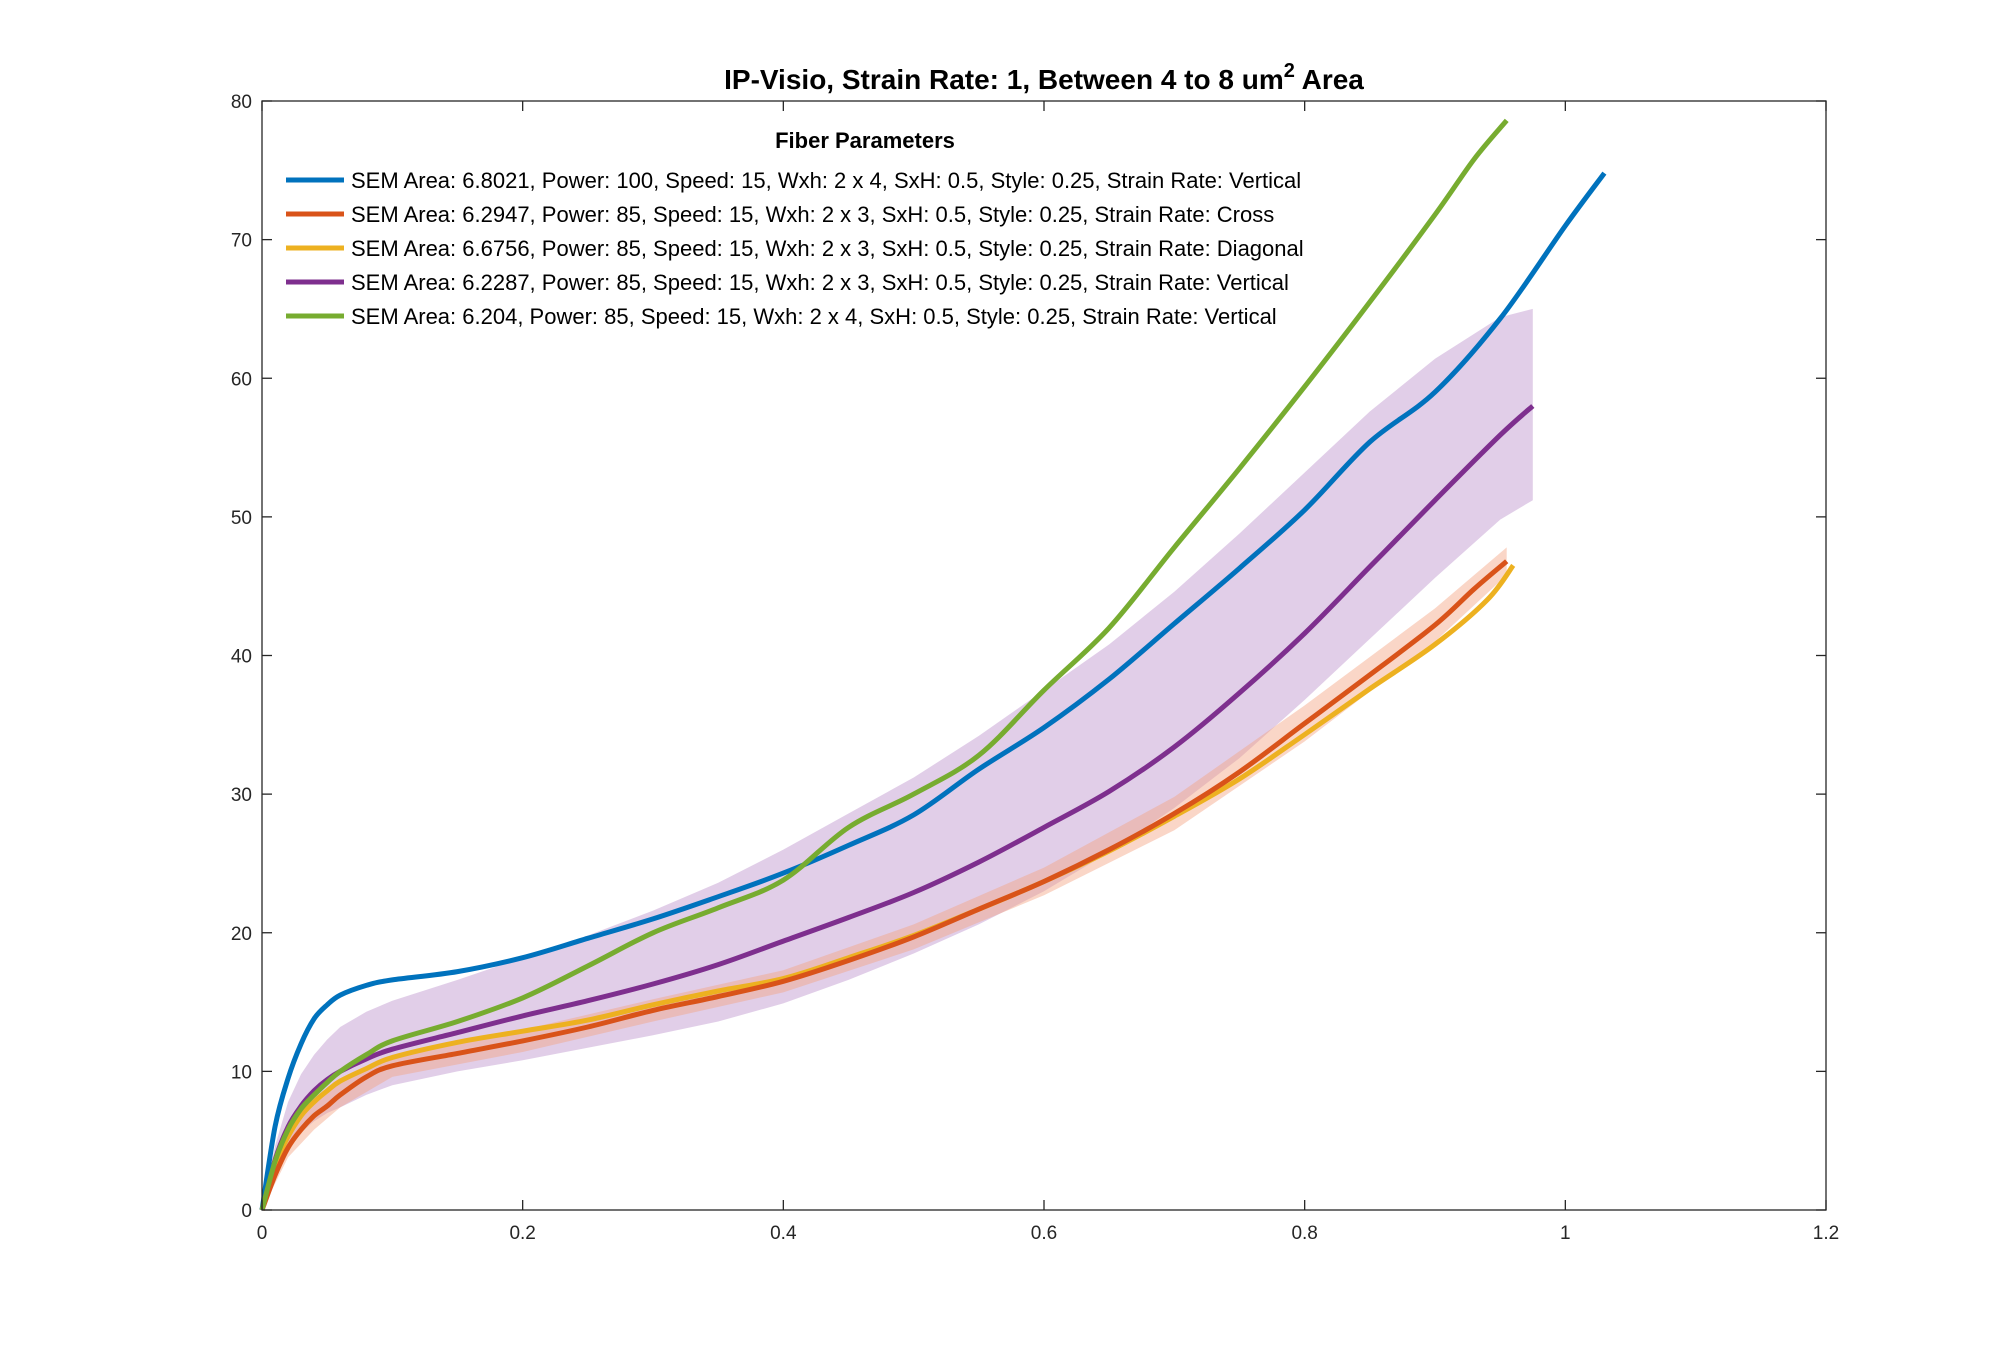 The height and width of the screenshot is (1350, 2000). What do you see at coordinates (1329, 79) in the screenshot?
I see `chart-title-suffix: Area` at bounding box center [1329, 79].